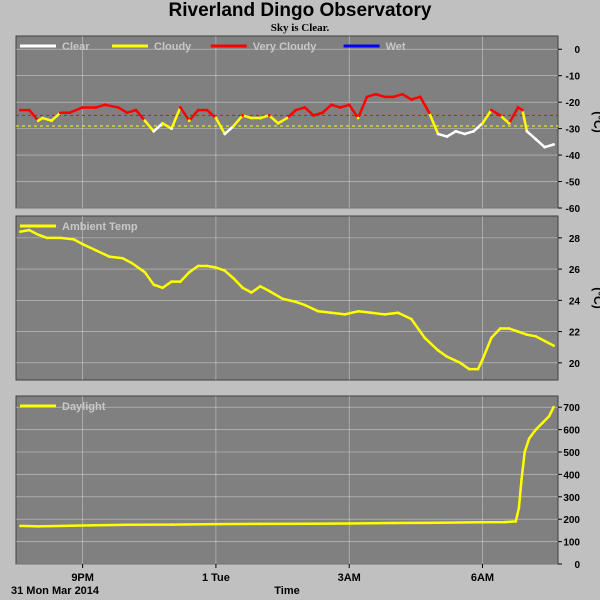  Describe the element at coordinates (396, 47) in the screenshot. I see `sky-legend-label: Wet` at that location.